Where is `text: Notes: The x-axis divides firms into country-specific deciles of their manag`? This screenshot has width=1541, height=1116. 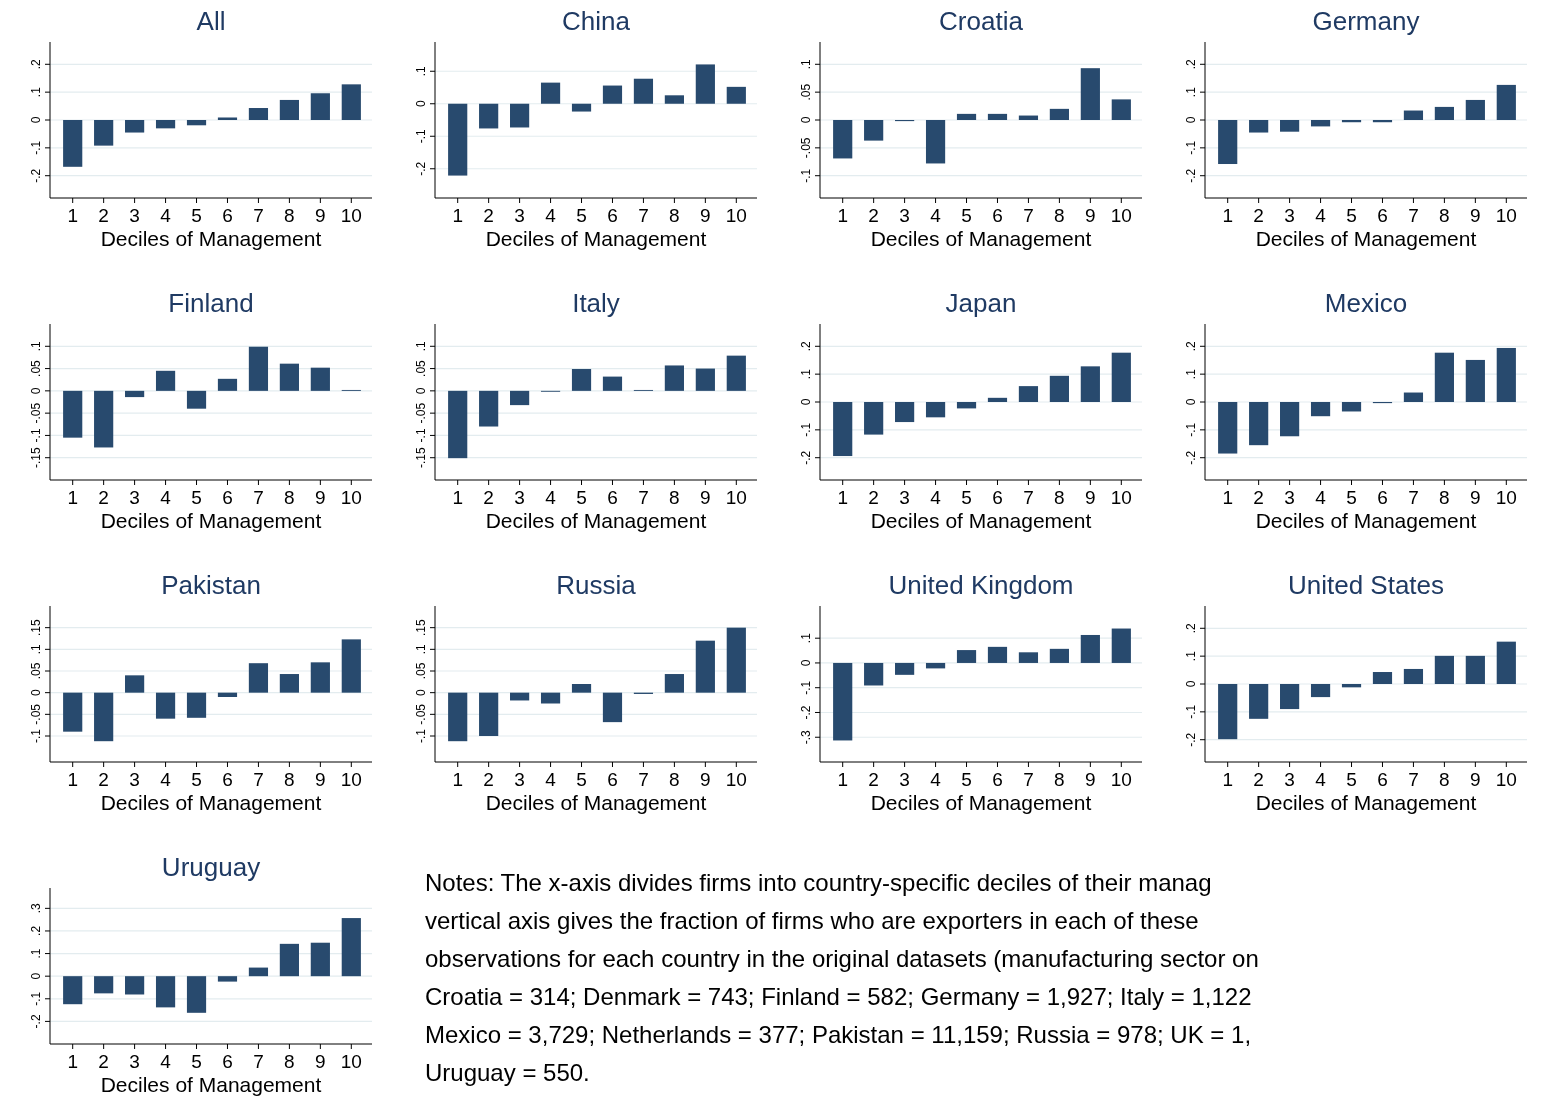
text: Notes: The x-axis divides firms into country-specific deciles of their manag is located at coordinates (818, 882).